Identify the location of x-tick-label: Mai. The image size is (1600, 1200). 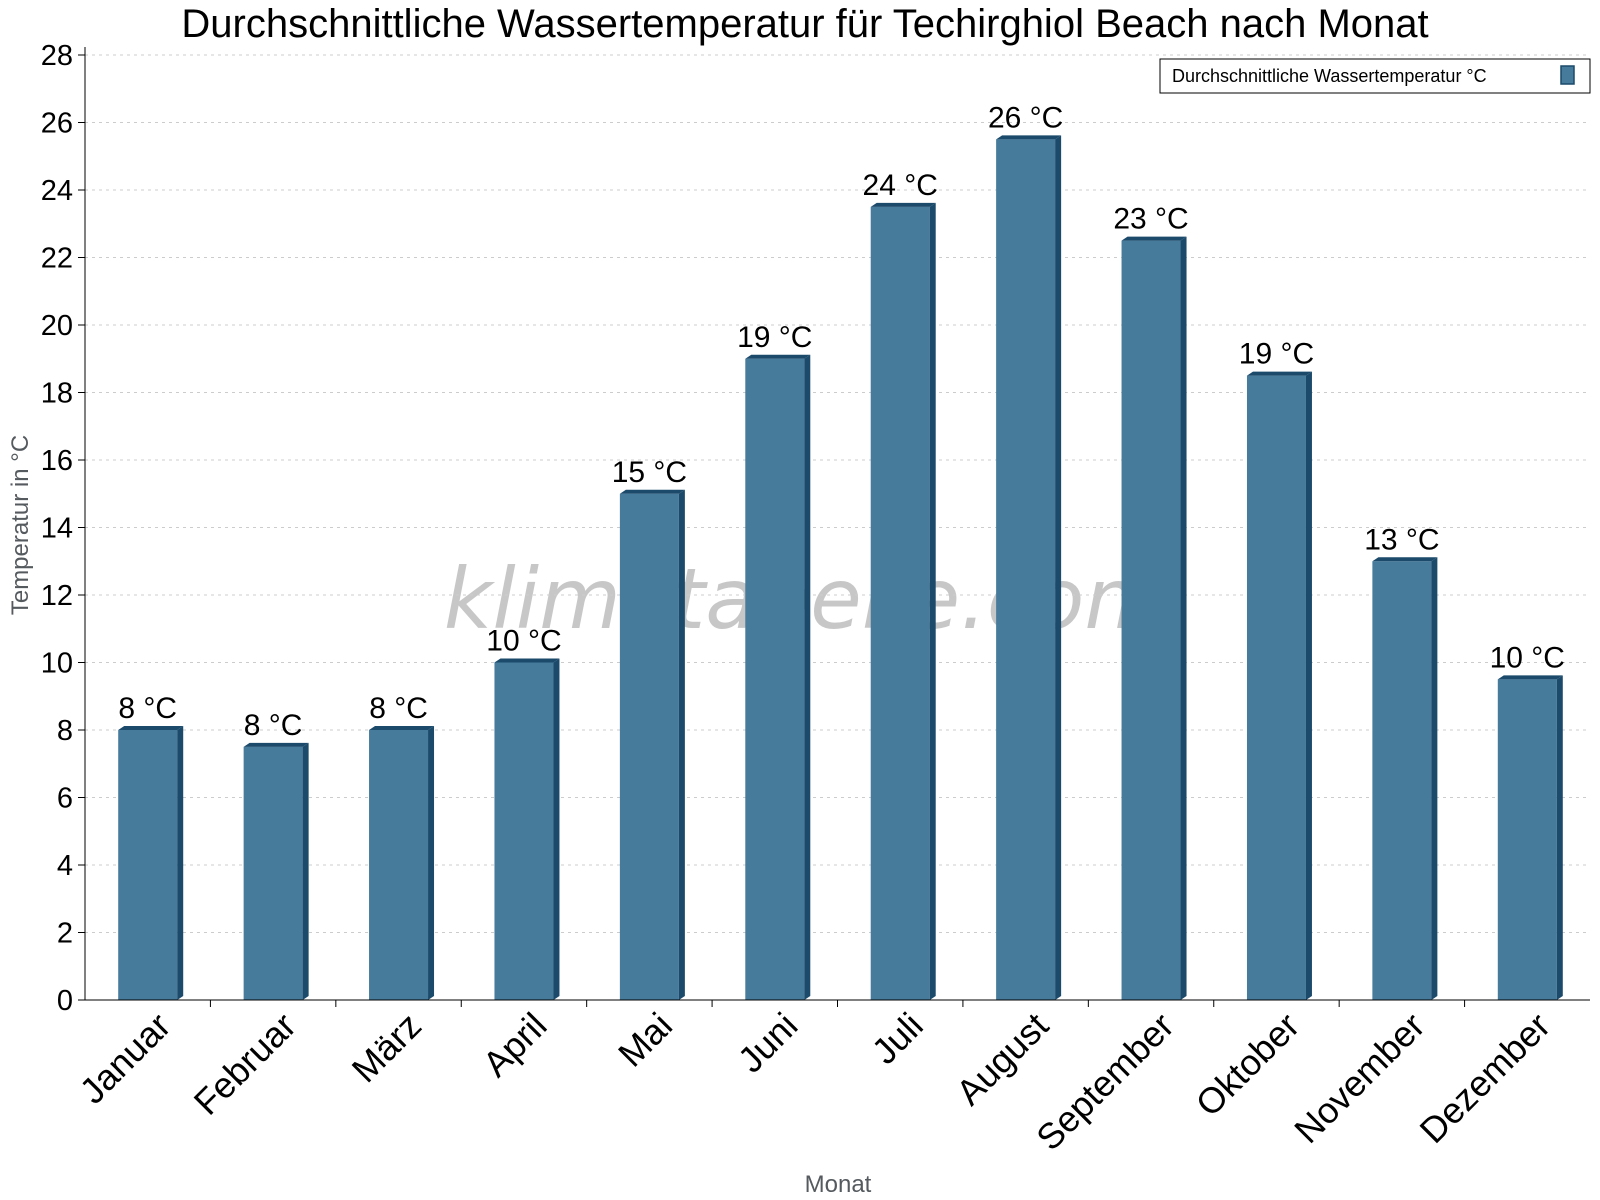
(645, 1040).